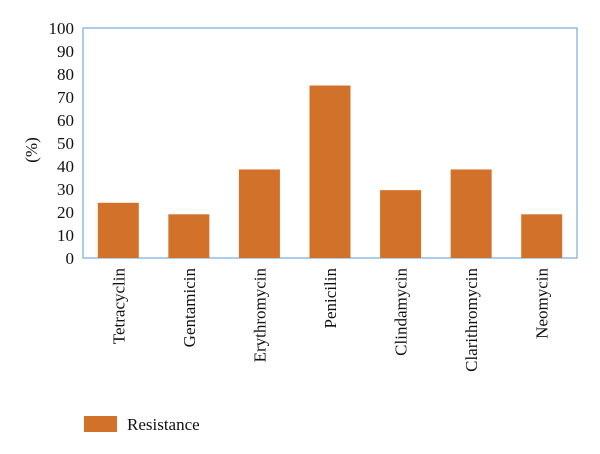  Describe the element at coordinates (330, 298) in the screenshot. I see `x-category-label: Penicilin` at that location.